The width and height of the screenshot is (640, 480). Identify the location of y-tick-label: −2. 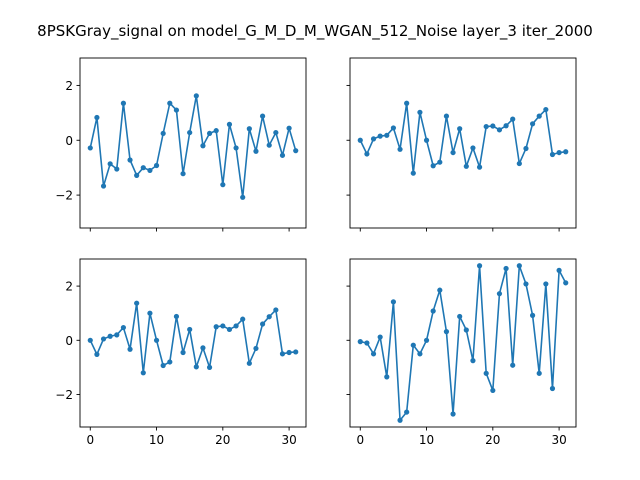
(64, 196).